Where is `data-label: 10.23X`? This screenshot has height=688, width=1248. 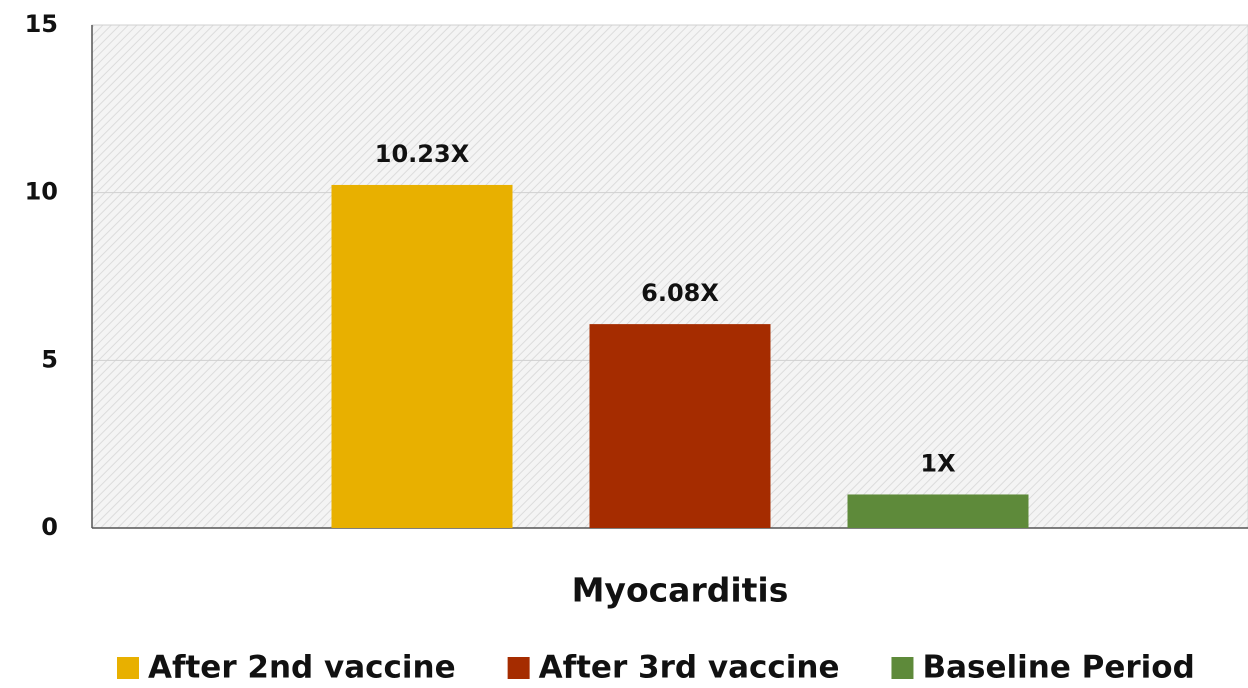 data-label: 10.23X is located at coordinates (422, 154).